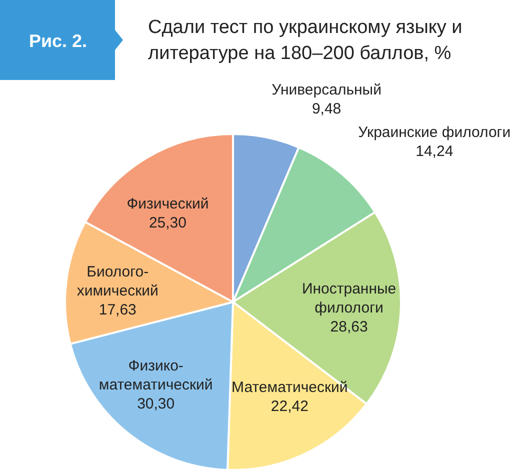  I want to click on data-label: 14,24, so click(435, 151).